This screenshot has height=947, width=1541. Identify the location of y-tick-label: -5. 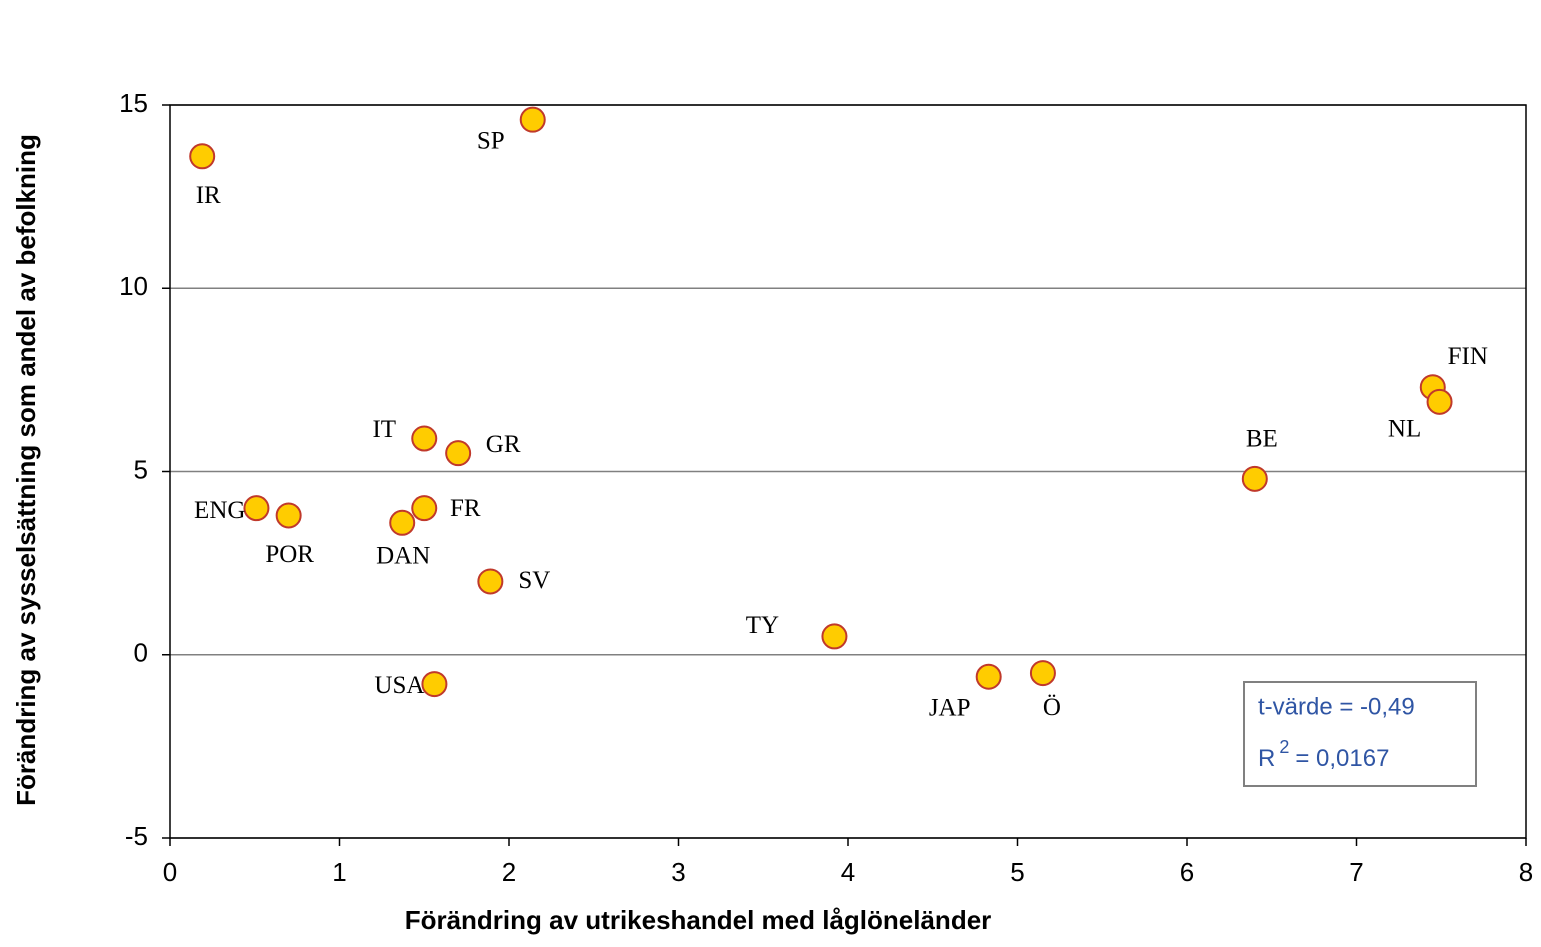
(136, 836).